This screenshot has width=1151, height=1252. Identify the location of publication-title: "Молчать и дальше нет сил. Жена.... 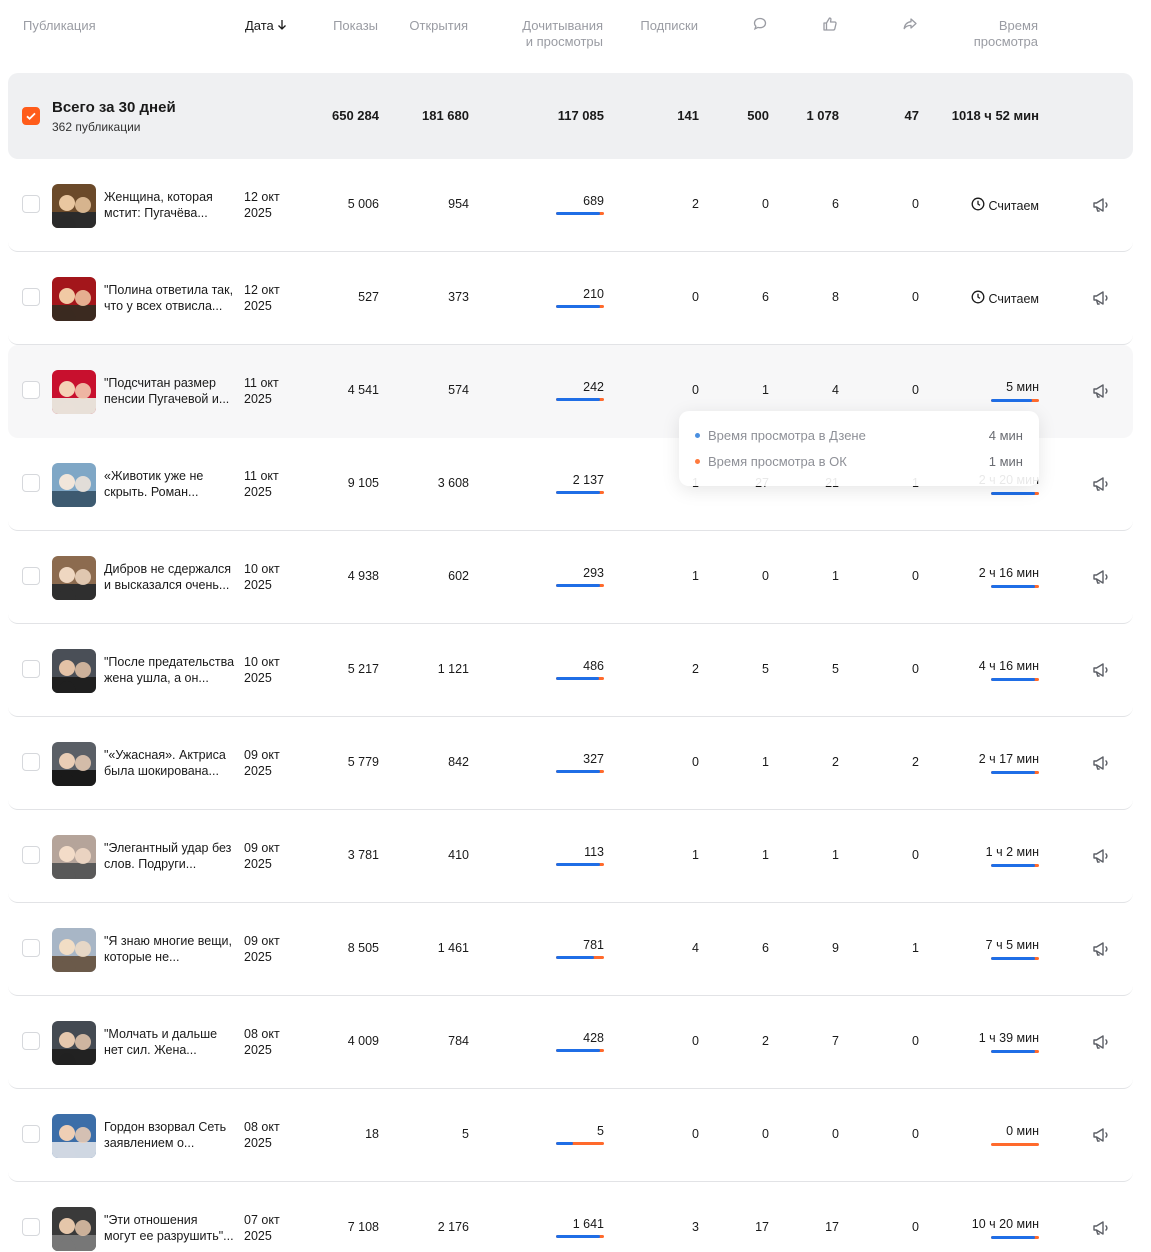
(173, 1042).